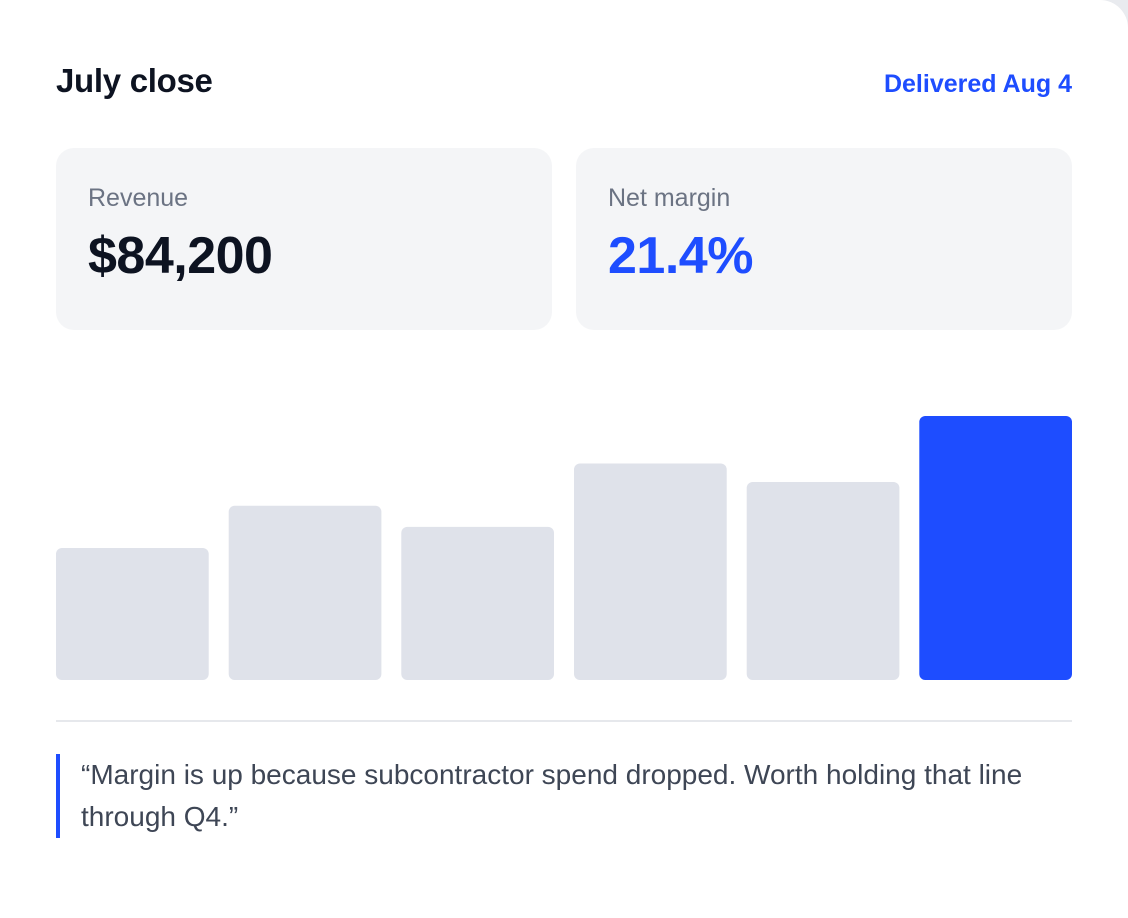 This screenshot has width=1128, height=918. Describe the element at coordinates (564, 721) in the screenshot. I see `divider` at that location.